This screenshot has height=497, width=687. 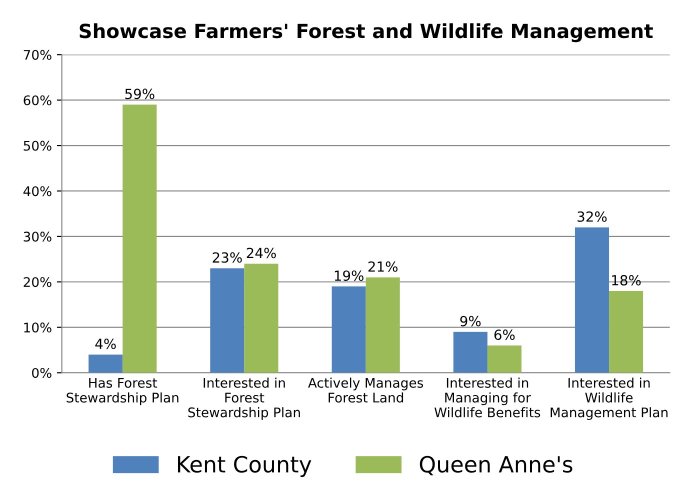 What do you see at coordinates (38, 327) in the screenshot?
I see `y-tick-label: 10%` at bounding box center [38, 327].